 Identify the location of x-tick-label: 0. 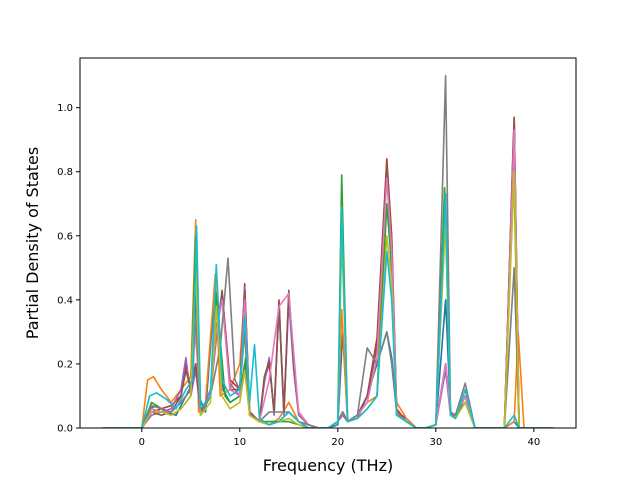
(142, 442).